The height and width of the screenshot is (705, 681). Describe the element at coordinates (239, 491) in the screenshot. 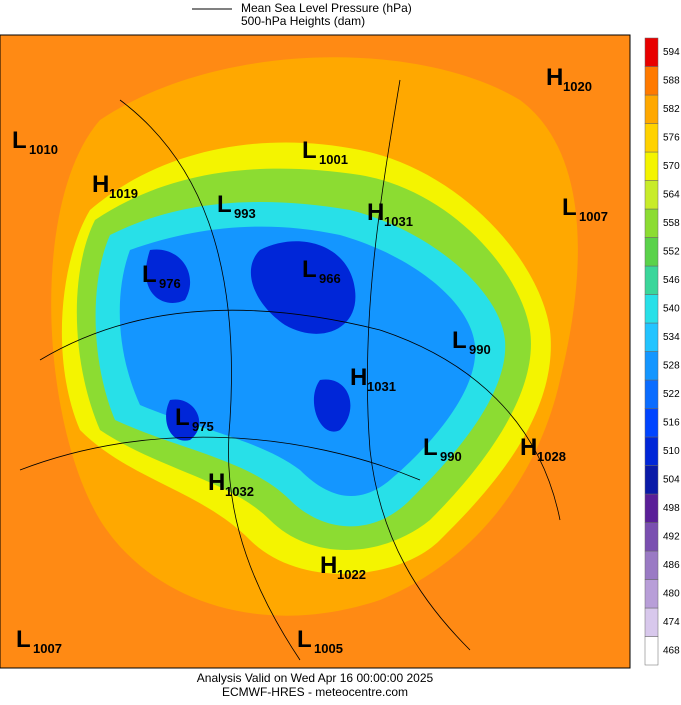

I see `center-value: 1032` at that location.